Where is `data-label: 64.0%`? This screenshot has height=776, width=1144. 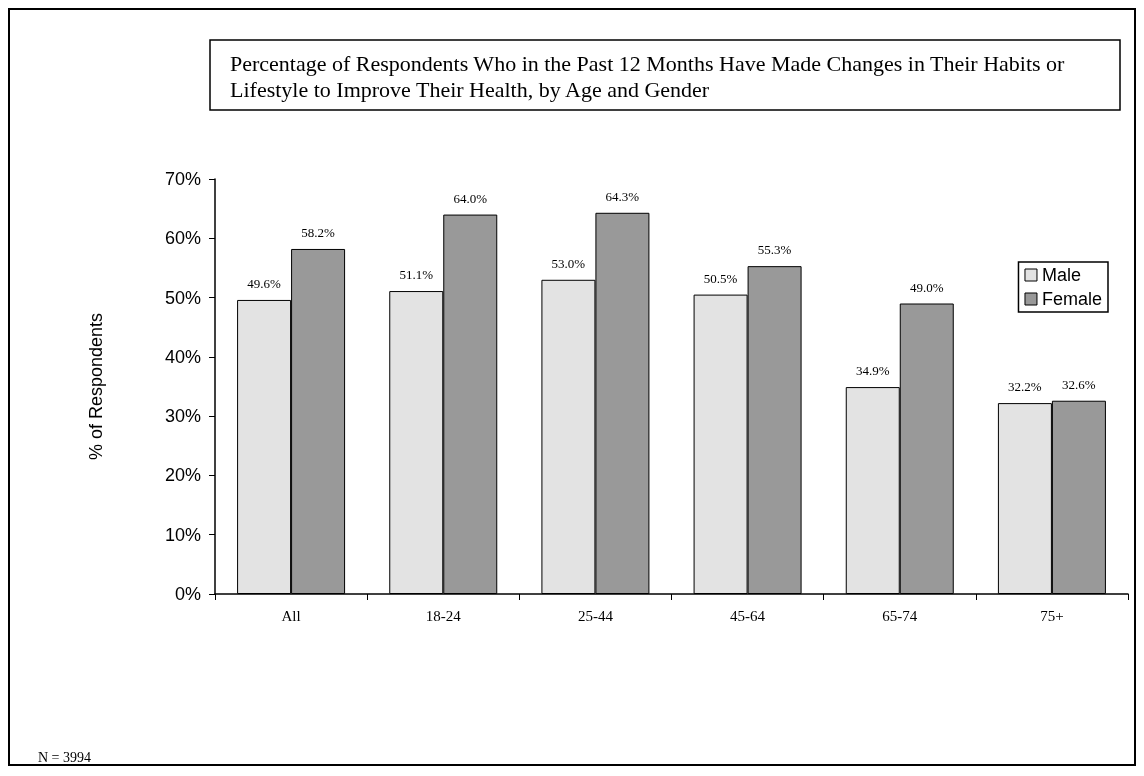
data-label: 64.0% is located at coordinates (470, 198).